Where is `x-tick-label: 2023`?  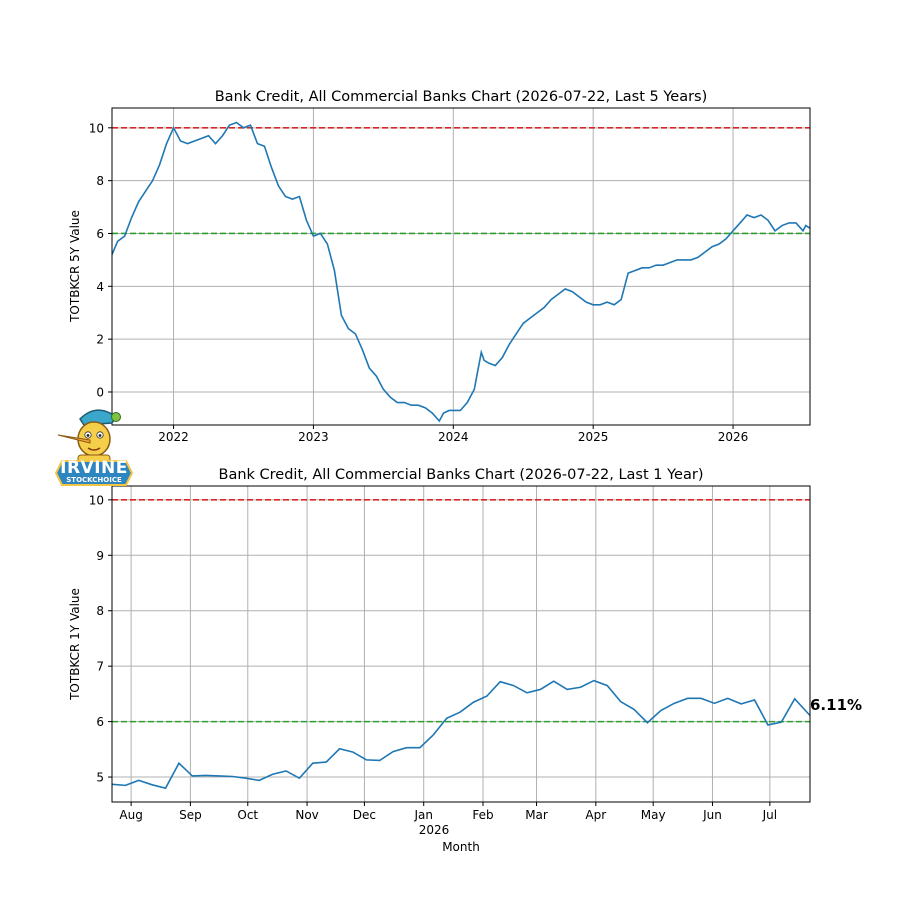
x-tick-label: 2023 is located at coordinates (313, 437).